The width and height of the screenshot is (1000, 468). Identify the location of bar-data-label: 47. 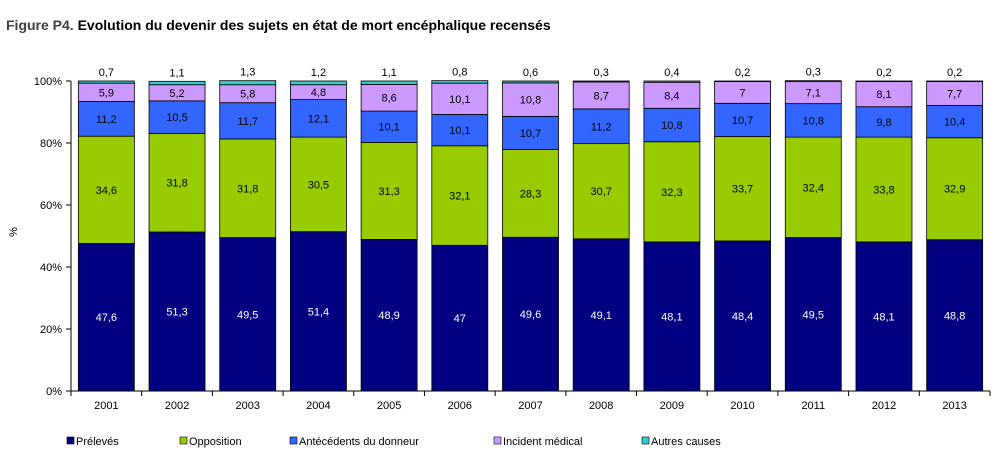
(460, 319).